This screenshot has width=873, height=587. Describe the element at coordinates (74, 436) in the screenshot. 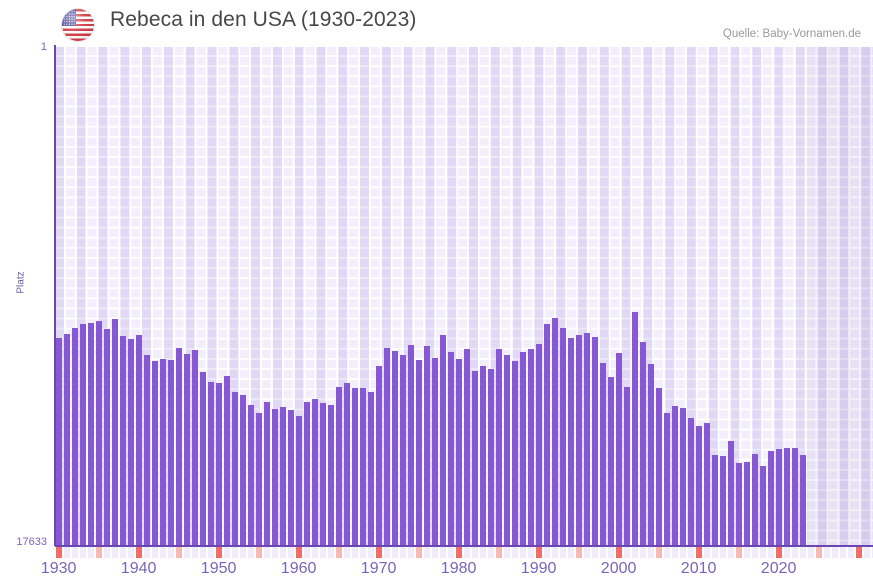

I see `bar-1932` at that location.